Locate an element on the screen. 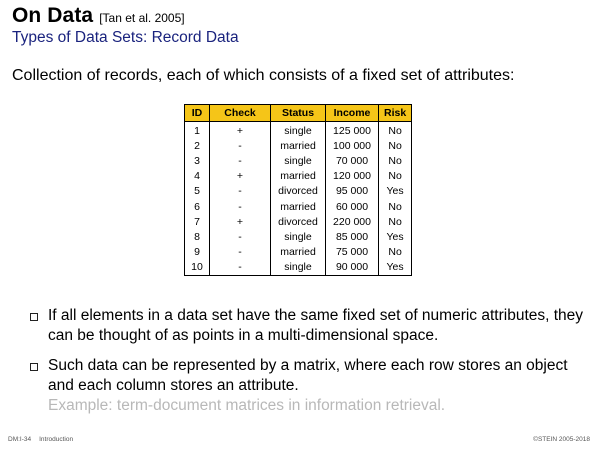 This screenshot has width=600, height=450. cell-id: 5 is located at coordinates (197, 191).